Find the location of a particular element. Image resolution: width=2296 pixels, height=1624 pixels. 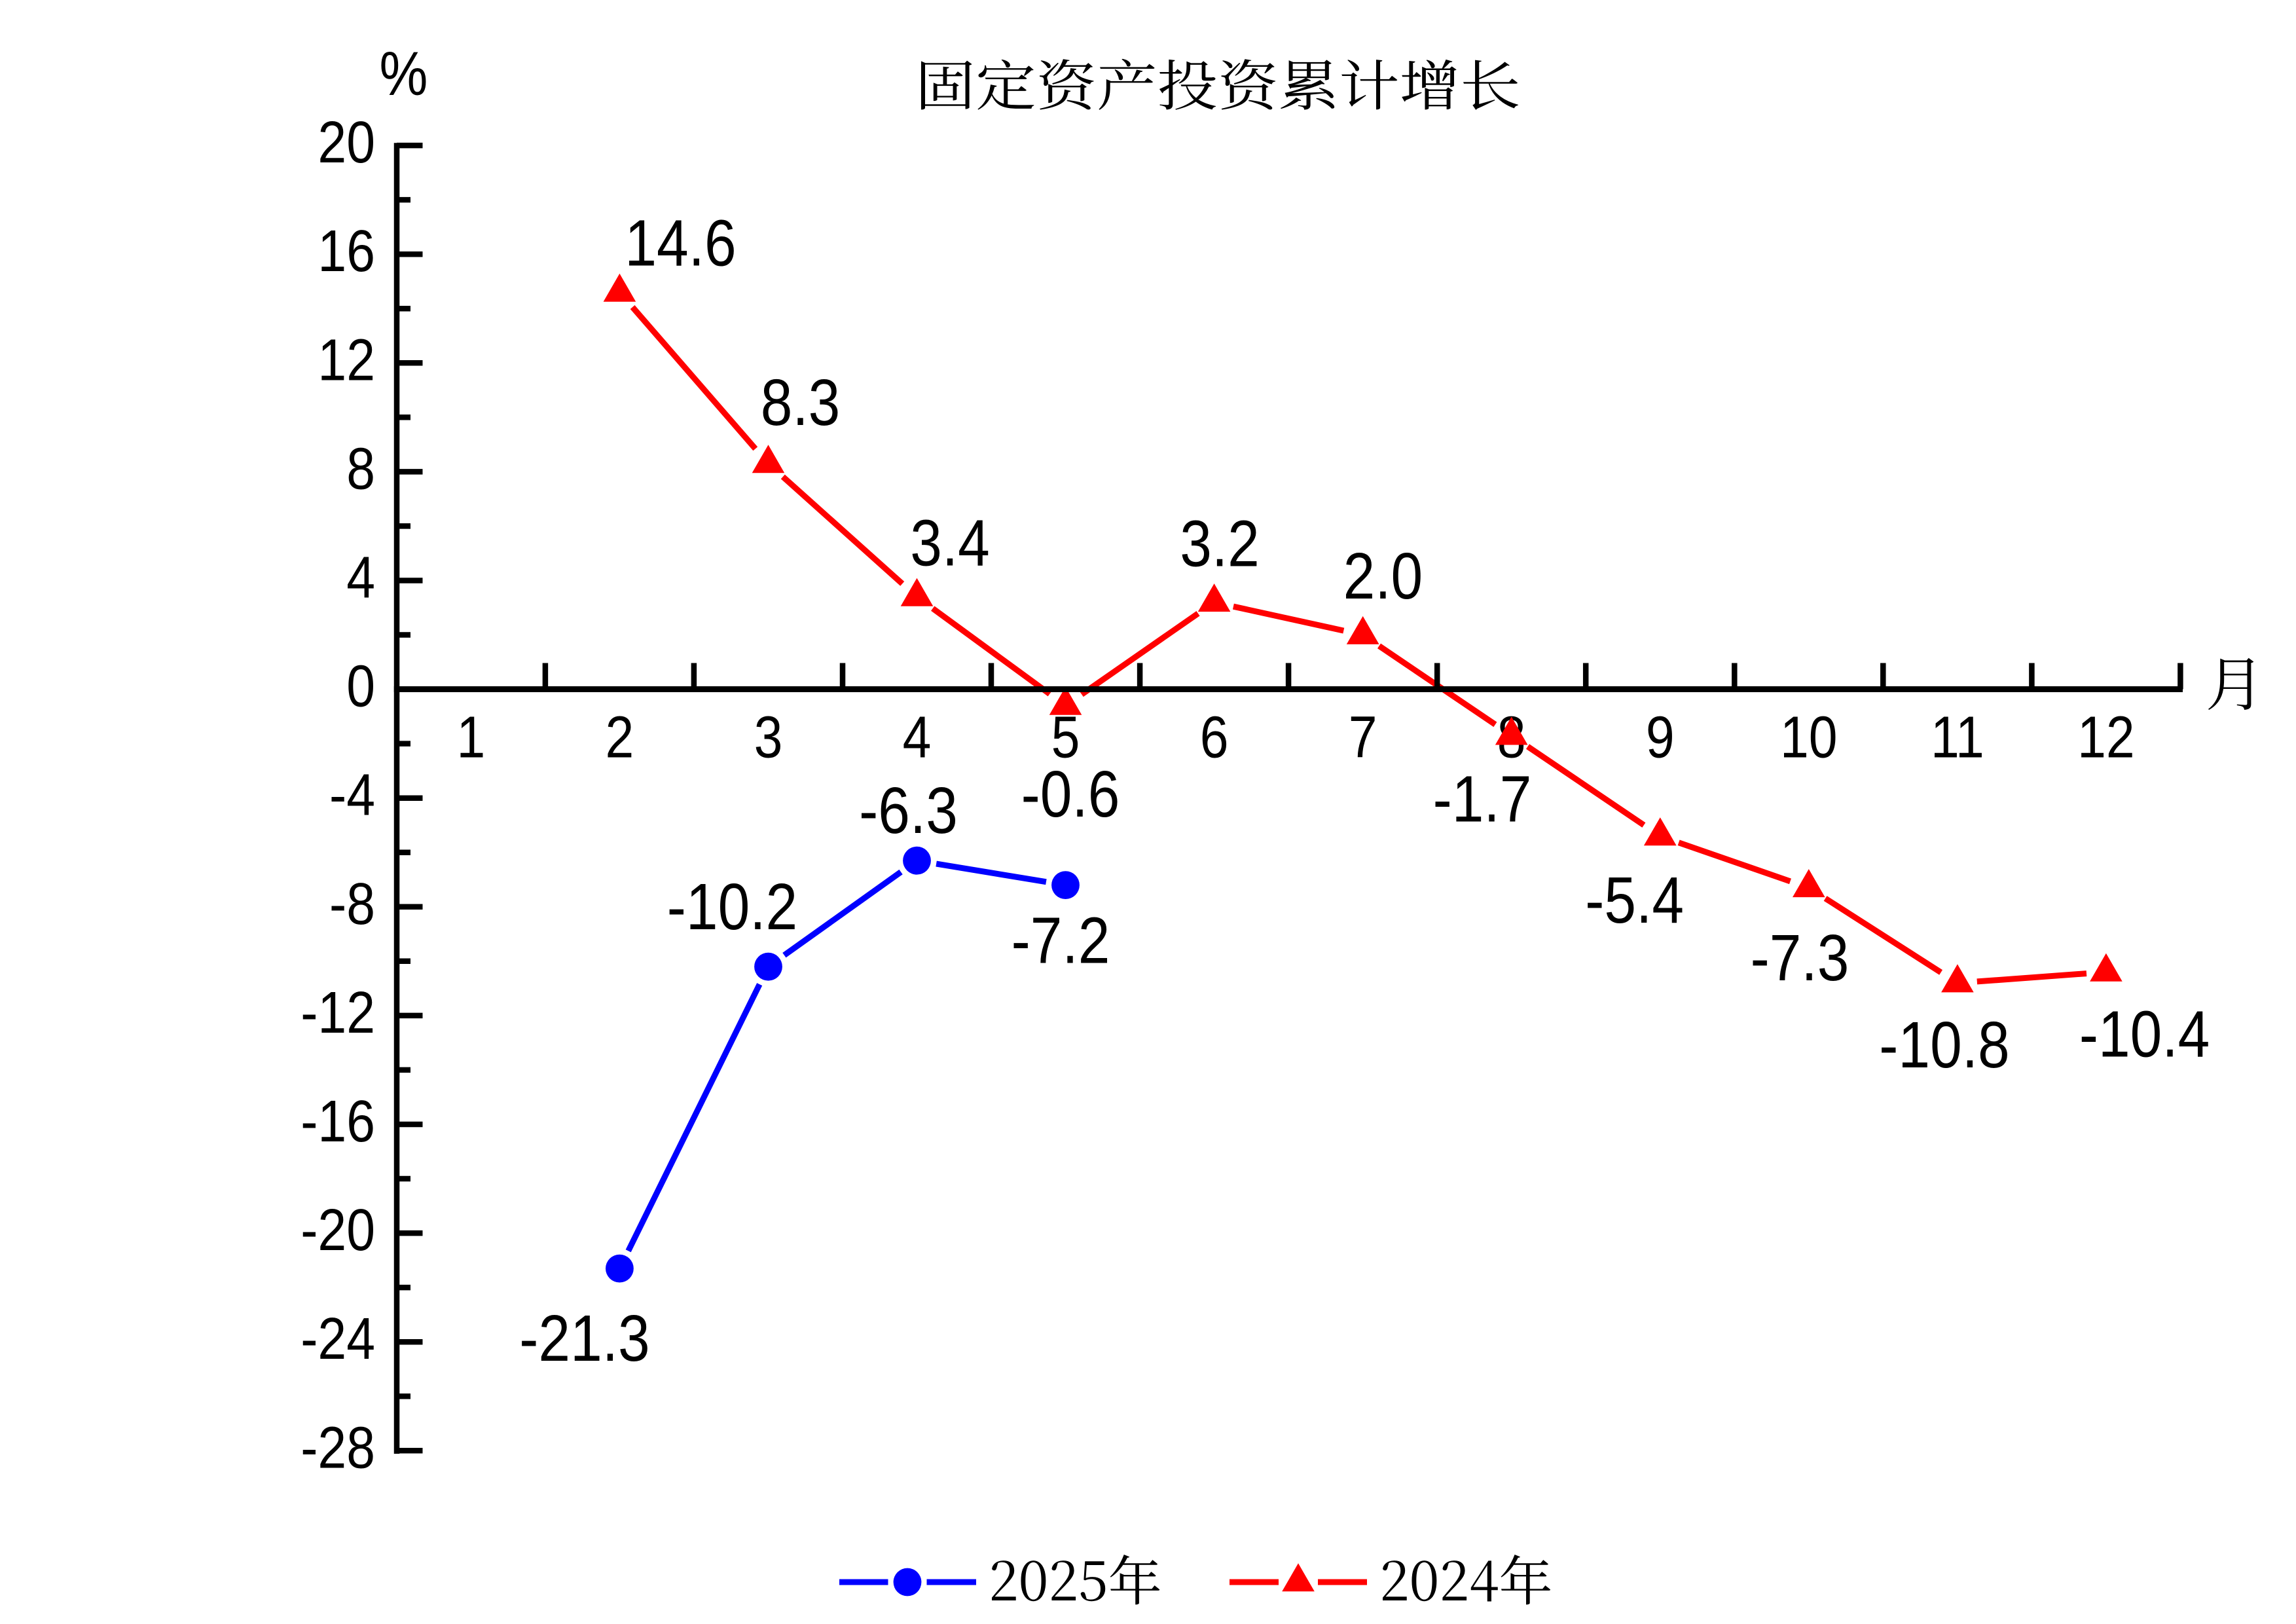

svg-text: -7.3 is located at coordinates (1800, 957).